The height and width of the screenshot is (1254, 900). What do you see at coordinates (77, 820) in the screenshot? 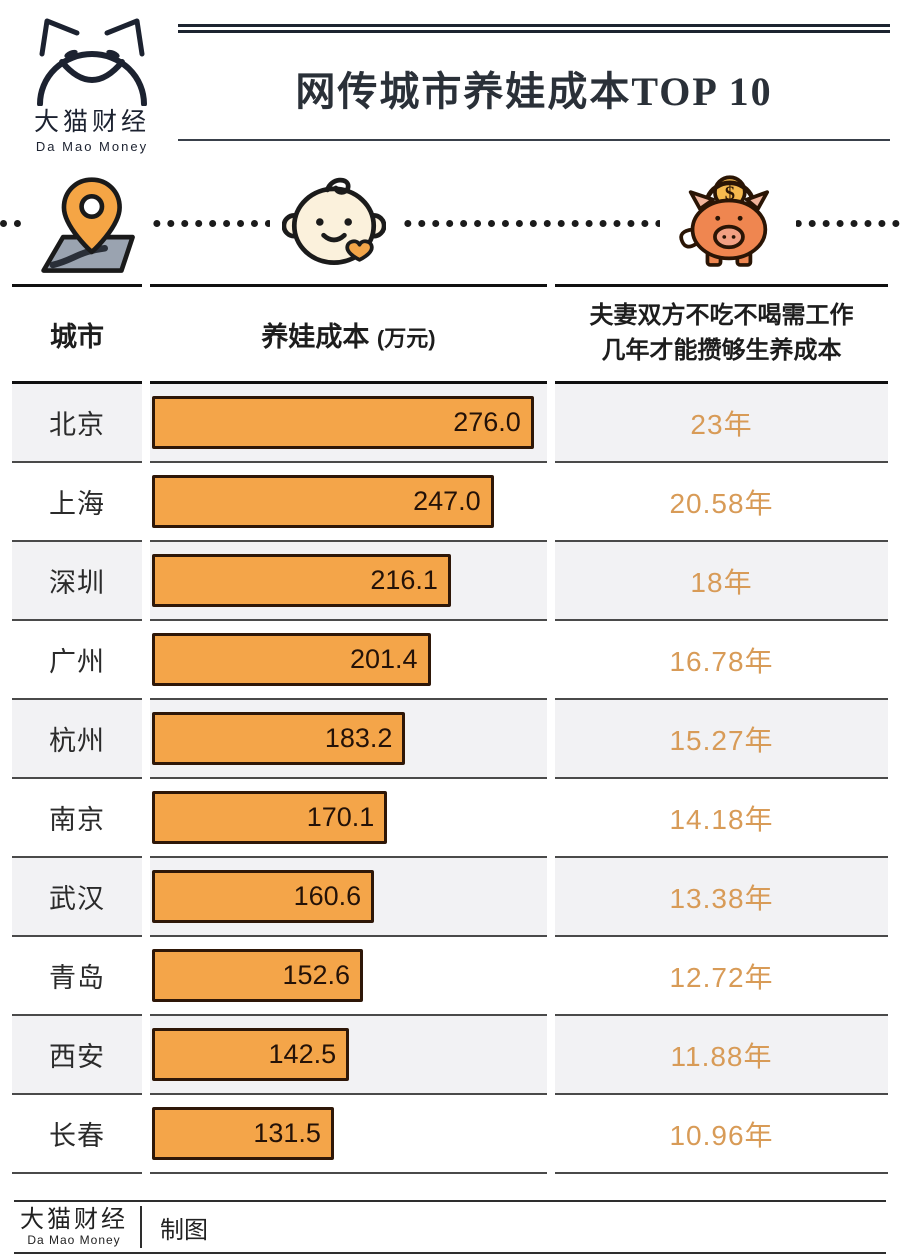
I see `city-label: 南京` at bounding box center [77, 820].